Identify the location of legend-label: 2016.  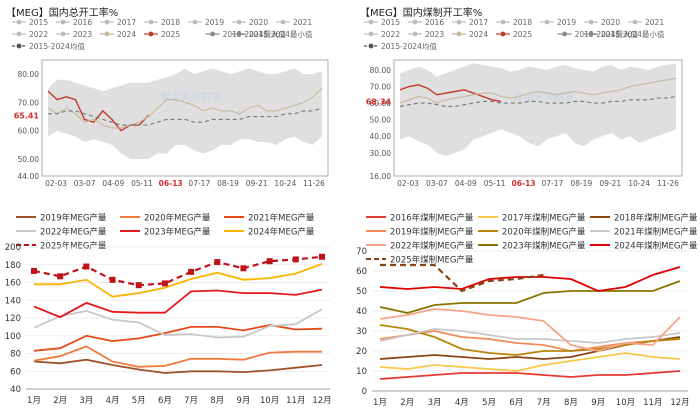
(434, 22).